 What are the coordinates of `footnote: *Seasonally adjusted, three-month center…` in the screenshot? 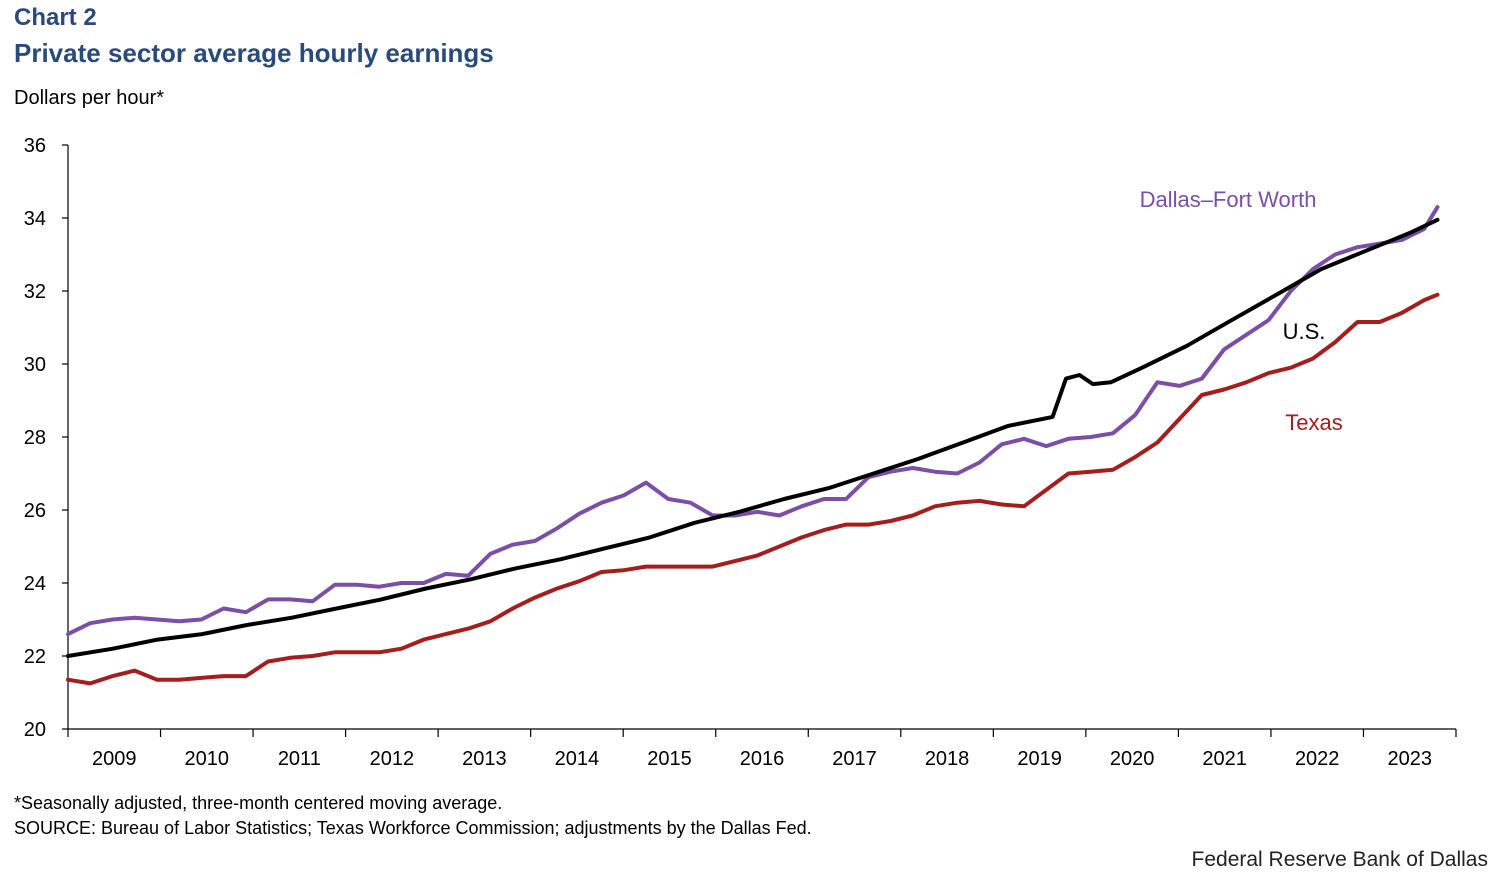 It's located at (258, 803).